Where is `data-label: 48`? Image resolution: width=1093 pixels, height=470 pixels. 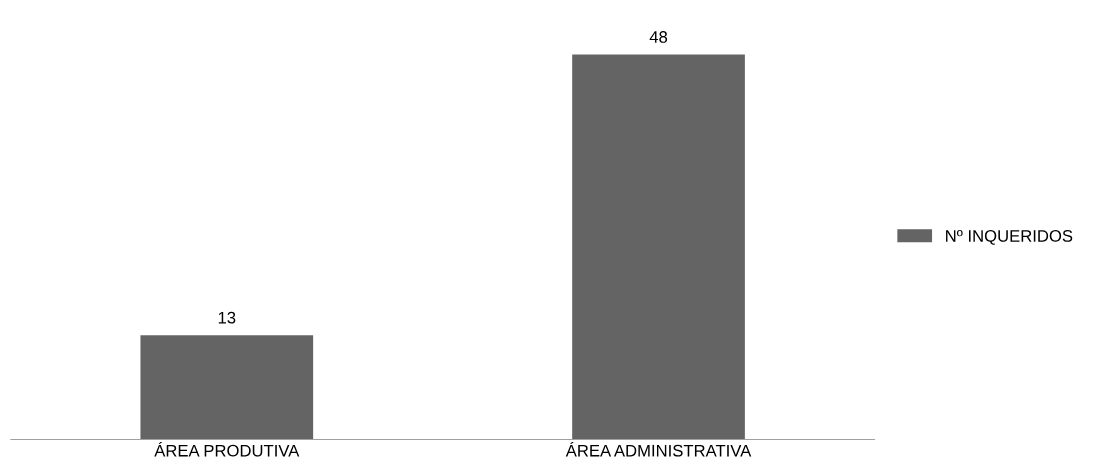 data-label: 48 is located at coordinates (658, 37).